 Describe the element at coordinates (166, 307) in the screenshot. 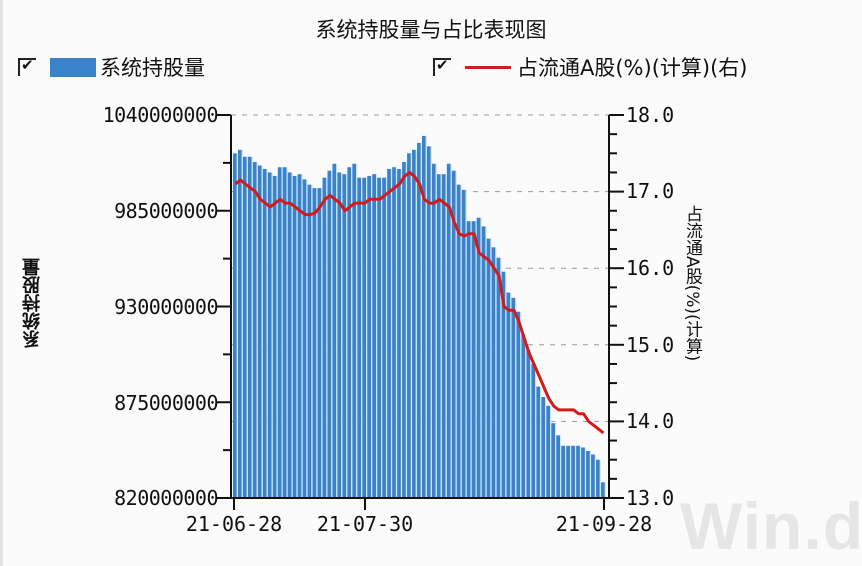

I see `left-tick-label: 930000000` at that location.